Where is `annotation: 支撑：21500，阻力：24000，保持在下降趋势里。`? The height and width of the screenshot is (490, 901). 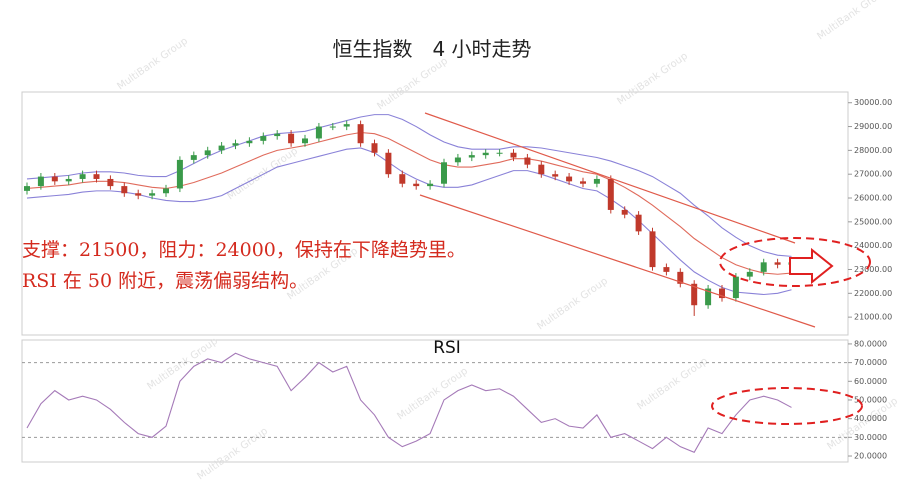
annotation: 支撑：21500，阻力：24000，保持在下降趋势里。 is located at coordinates (244, 250).